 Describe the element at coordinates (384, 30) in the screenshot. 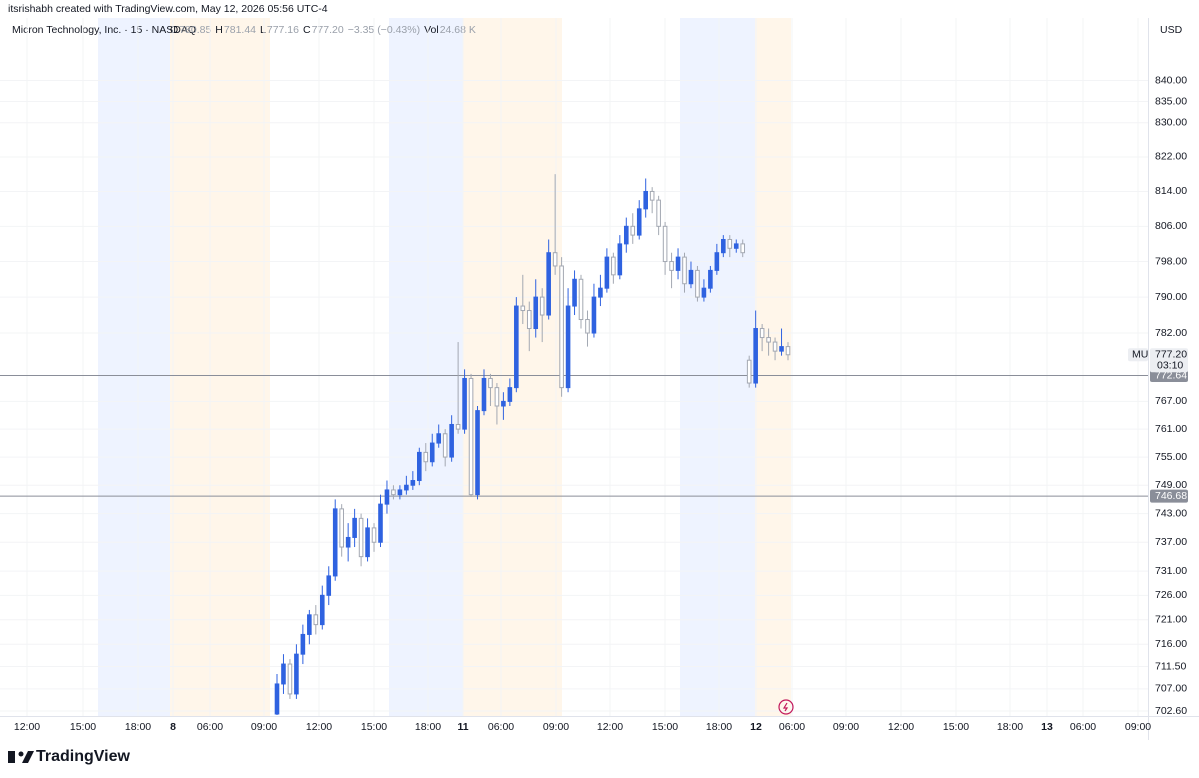

I see `legend-value: −3.35 (−0.43%)` at that location.